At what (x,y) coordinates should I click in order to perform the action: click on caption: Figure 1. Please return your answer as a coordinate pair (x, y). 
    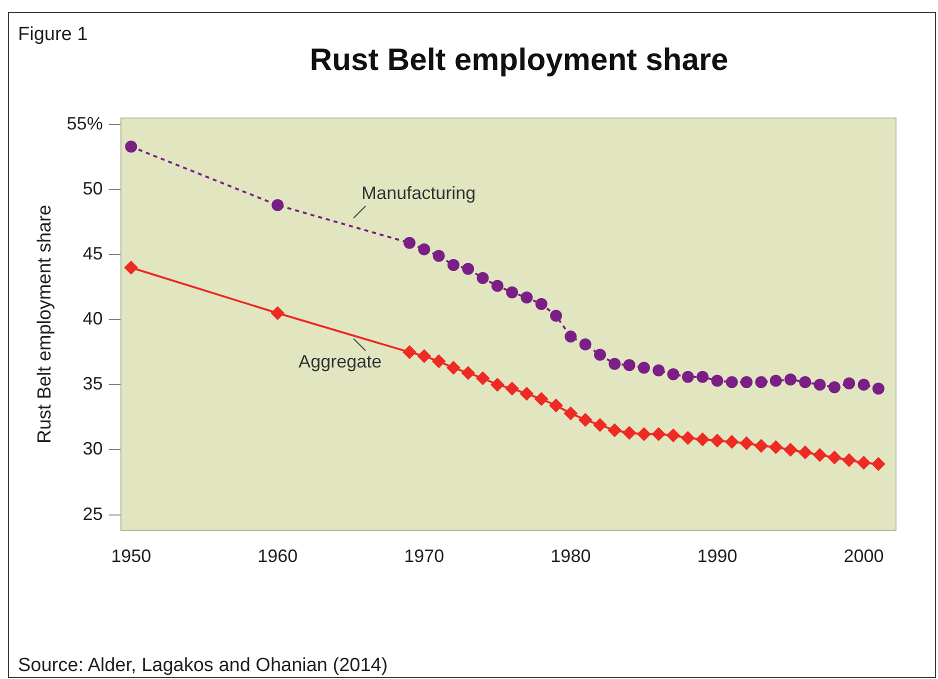
    Looking at the image, I should click on (53, 35).